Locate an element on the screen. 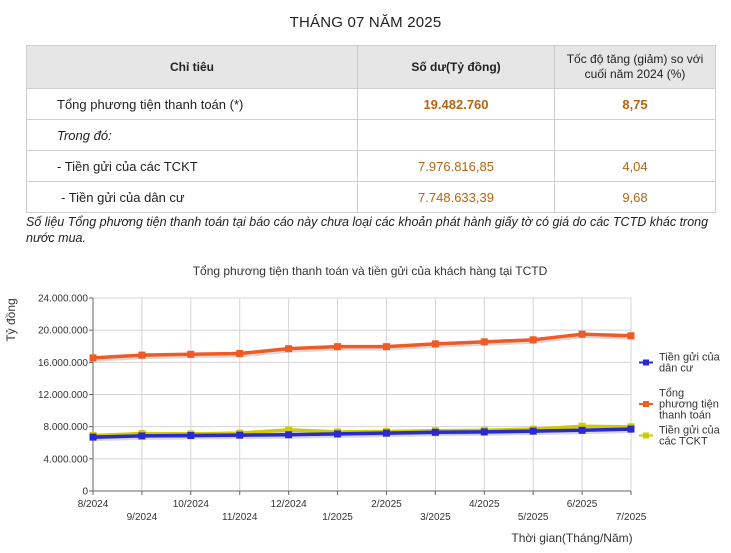 Image resolution: width=731 pixels, height=553 pixels. y-tick-label: 16.000.000 is located at coordinates (63, 363).